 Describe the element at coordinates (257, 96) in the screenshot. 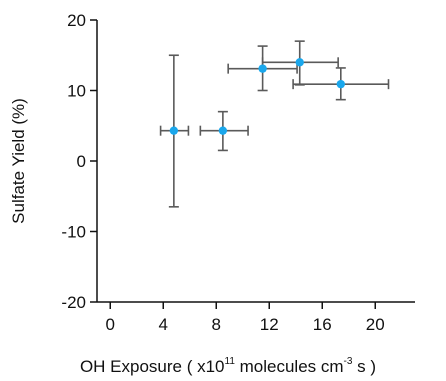

I see `data-markers` at that location.